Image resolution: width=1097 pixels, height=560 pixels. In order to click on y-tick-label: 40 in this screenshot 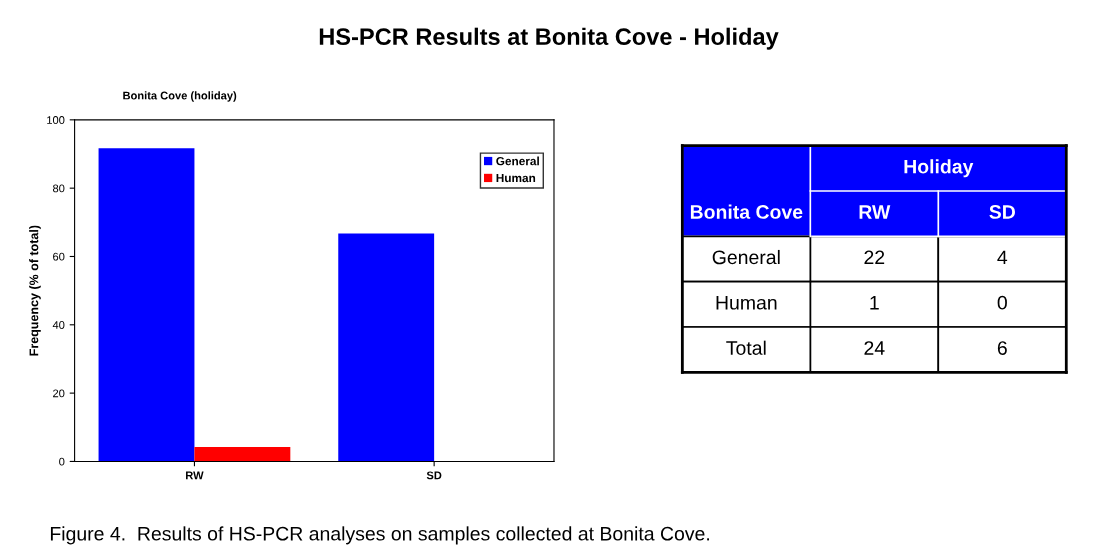, I will do `click(58, 325)`.